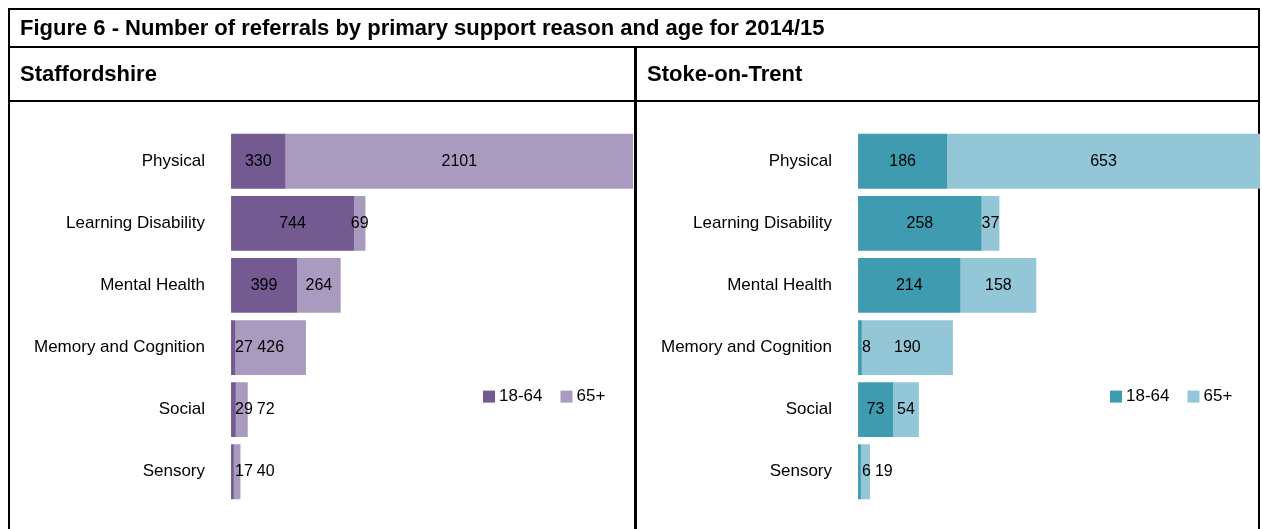 The height and width of the screenshot is (529, 1262). What do you see at coordinates (1104, 160) in the screenshot?
I see `data-label: 653` at bounding box center [1104, 160].